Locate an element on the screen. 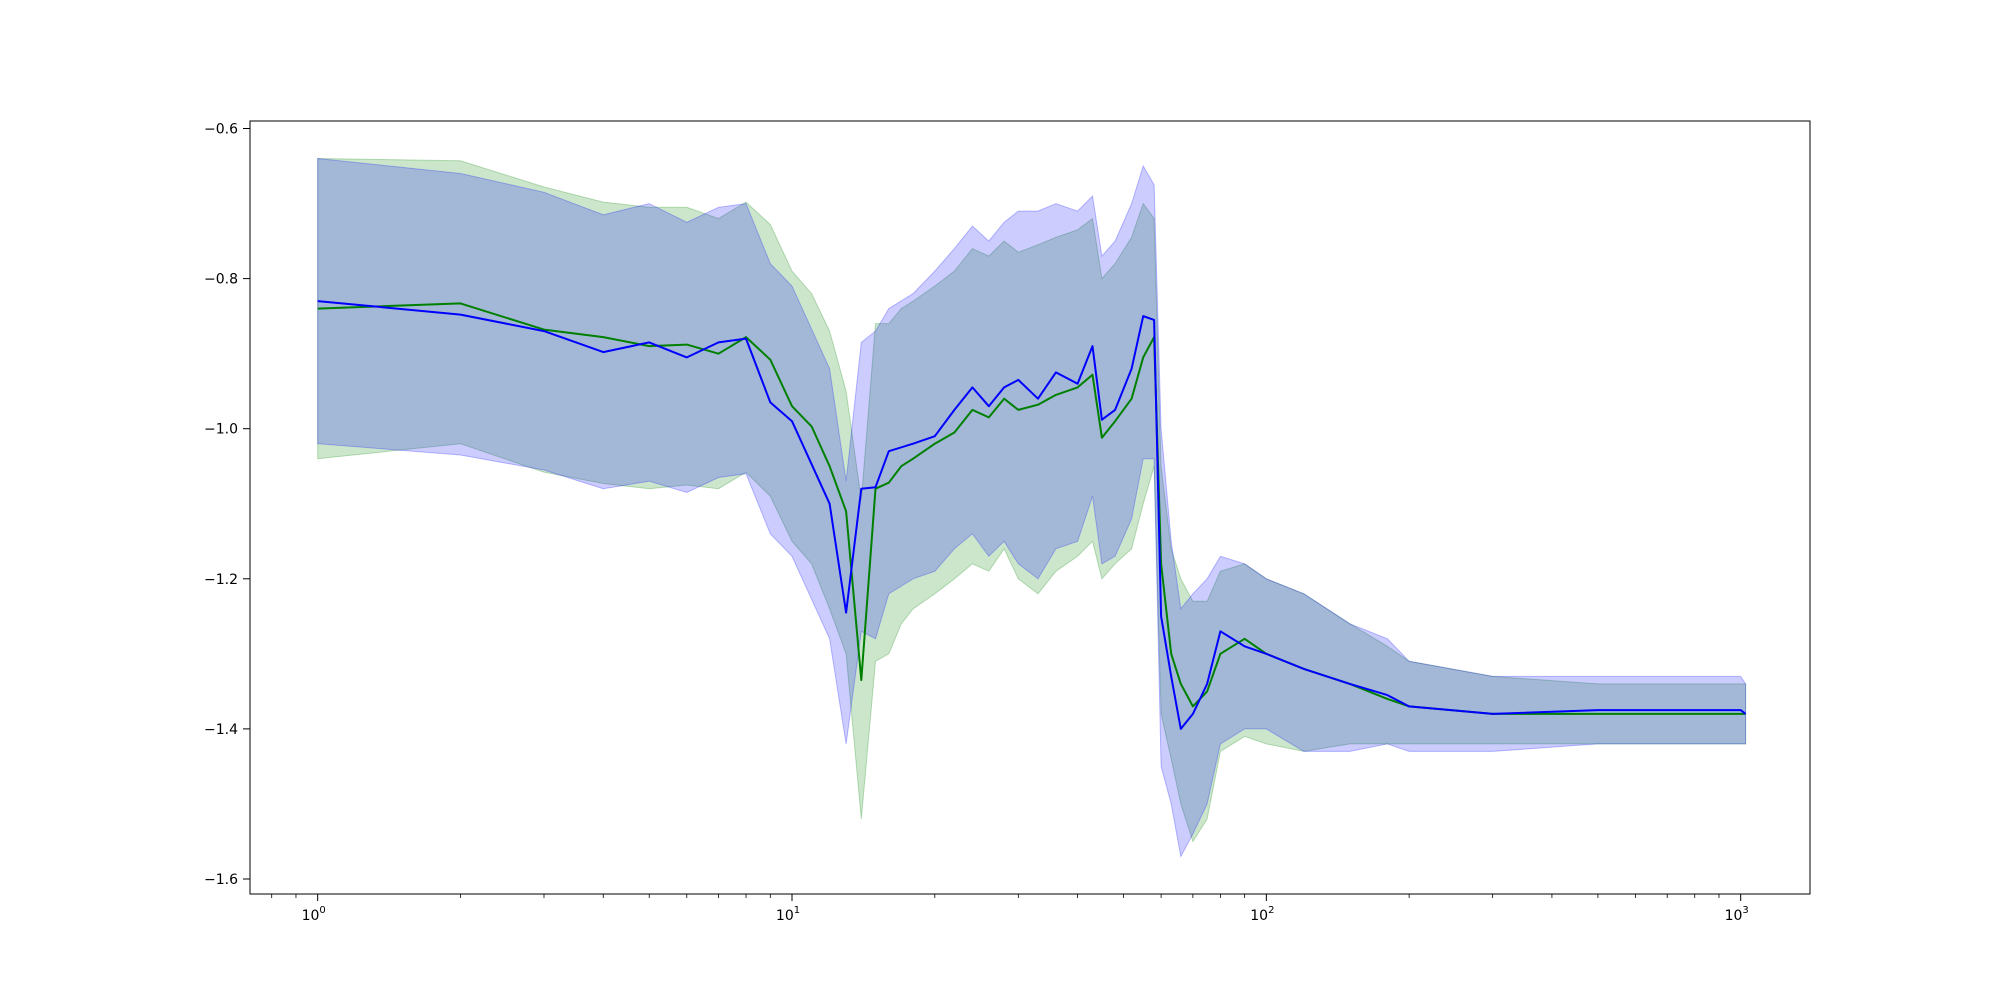 The width and height of the screenshot is (2000, 1000). y-tick-label-1: −0.6 is located at coordinates (221, 130).